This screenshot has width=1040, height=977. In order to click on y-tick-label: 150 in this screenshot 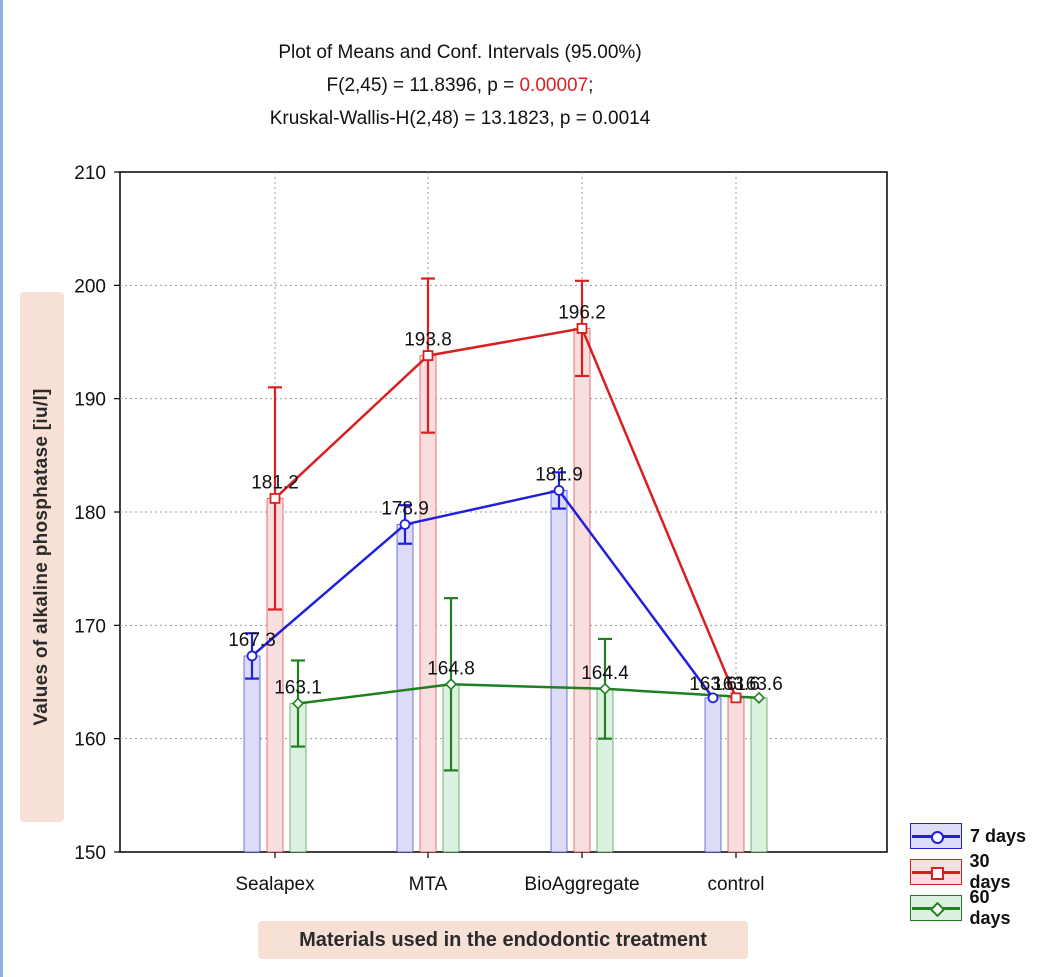, I will do `click(90, 853)`.